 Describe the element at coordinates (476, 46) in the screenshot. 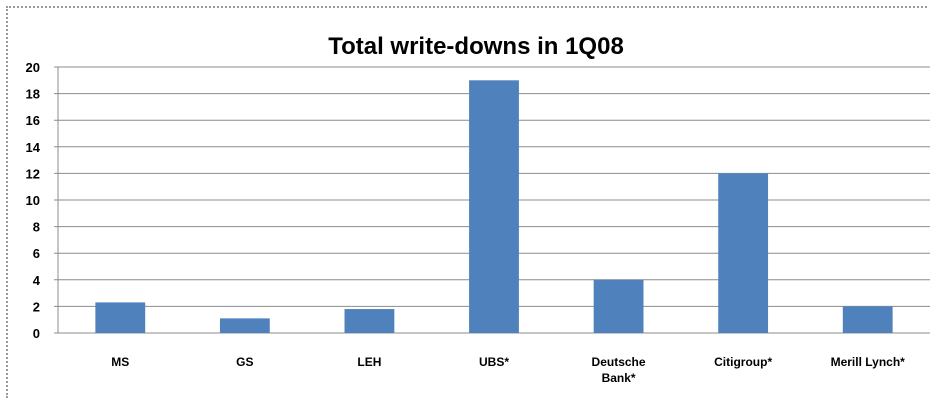

I see `chart-title: Total write-downs in 1Q08` at that location.